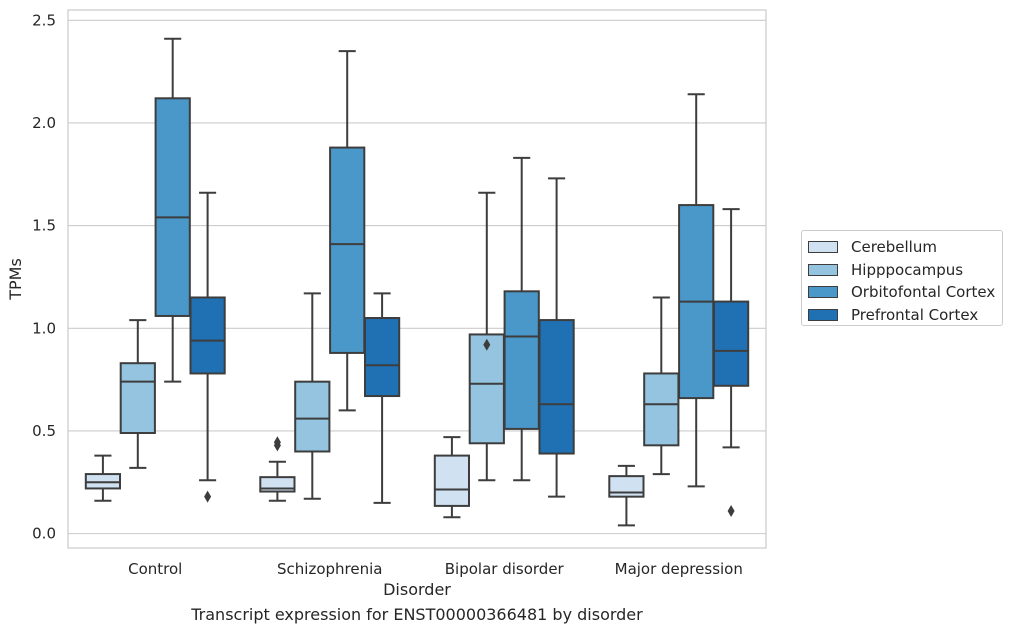 This screenshot has width=1014, height=634. Describe the element at coordinates (155, 569) in the screenshot. I see `x-tick-label: Control` at that location.